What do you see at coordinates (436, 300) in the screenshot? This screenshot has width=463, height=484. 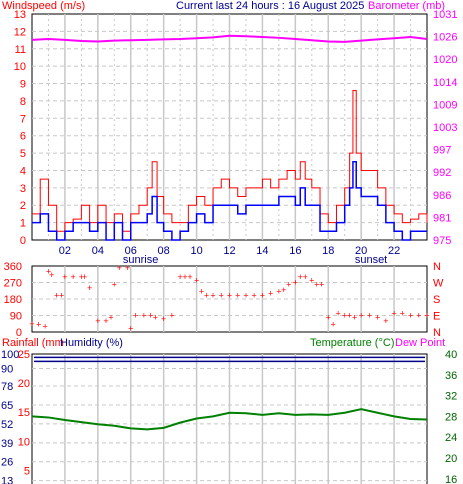 I see `compass-label: S` at bounding box center [436, 300].